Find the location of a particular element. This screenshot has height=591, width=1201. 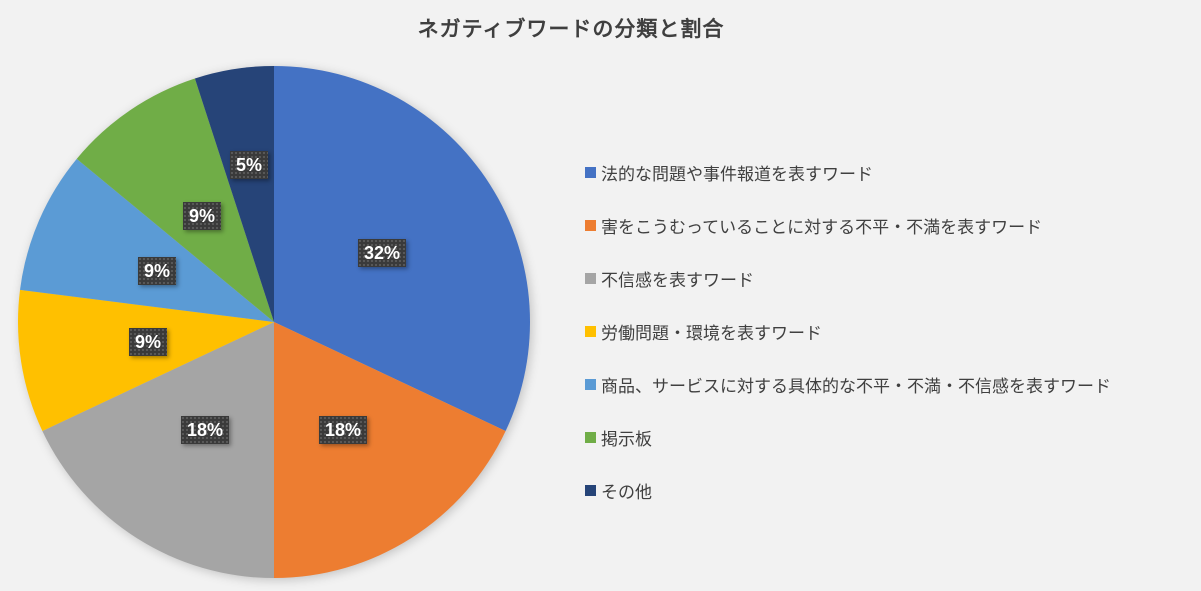

legend-item-4: 商品、サービスに対する具体的な不平・不満・不信感を表すワード is located at coordinates (848, 385).